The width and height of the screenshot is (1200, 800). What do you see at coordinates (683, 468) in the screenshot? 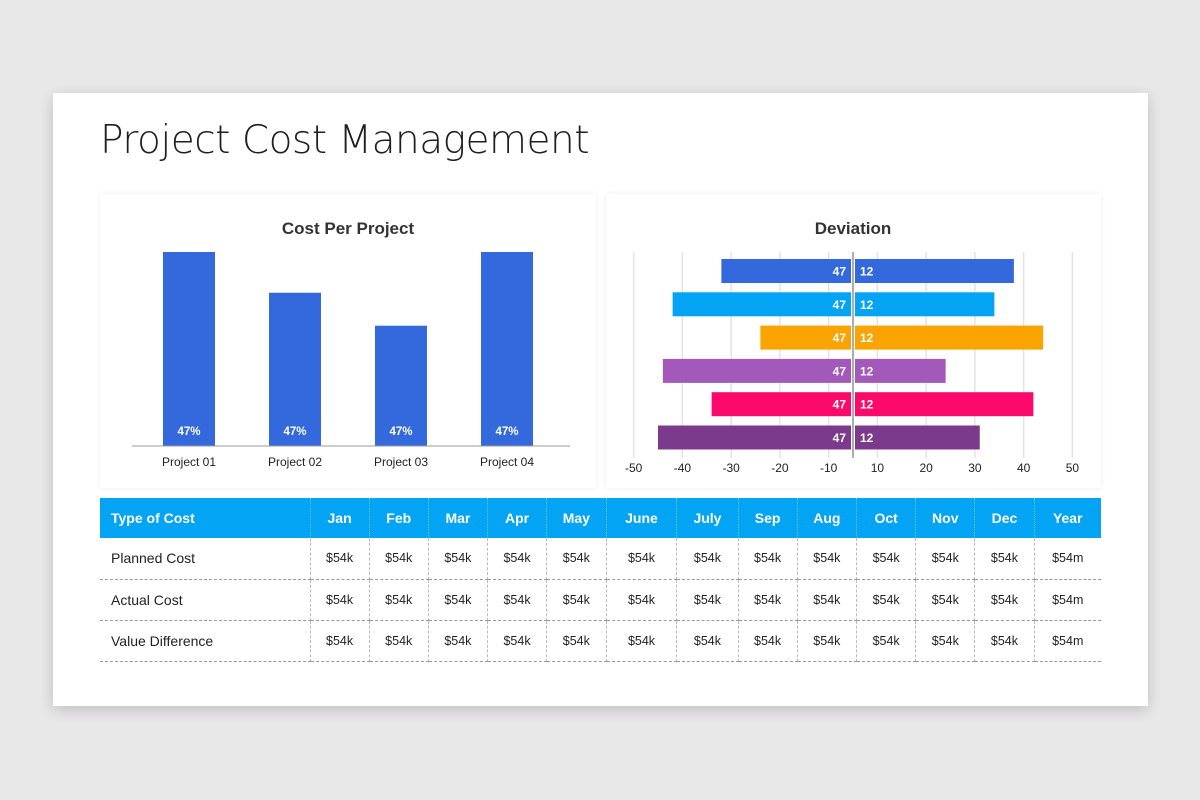
I see `x-tick-label: -40` at bounding box center [683, 468].